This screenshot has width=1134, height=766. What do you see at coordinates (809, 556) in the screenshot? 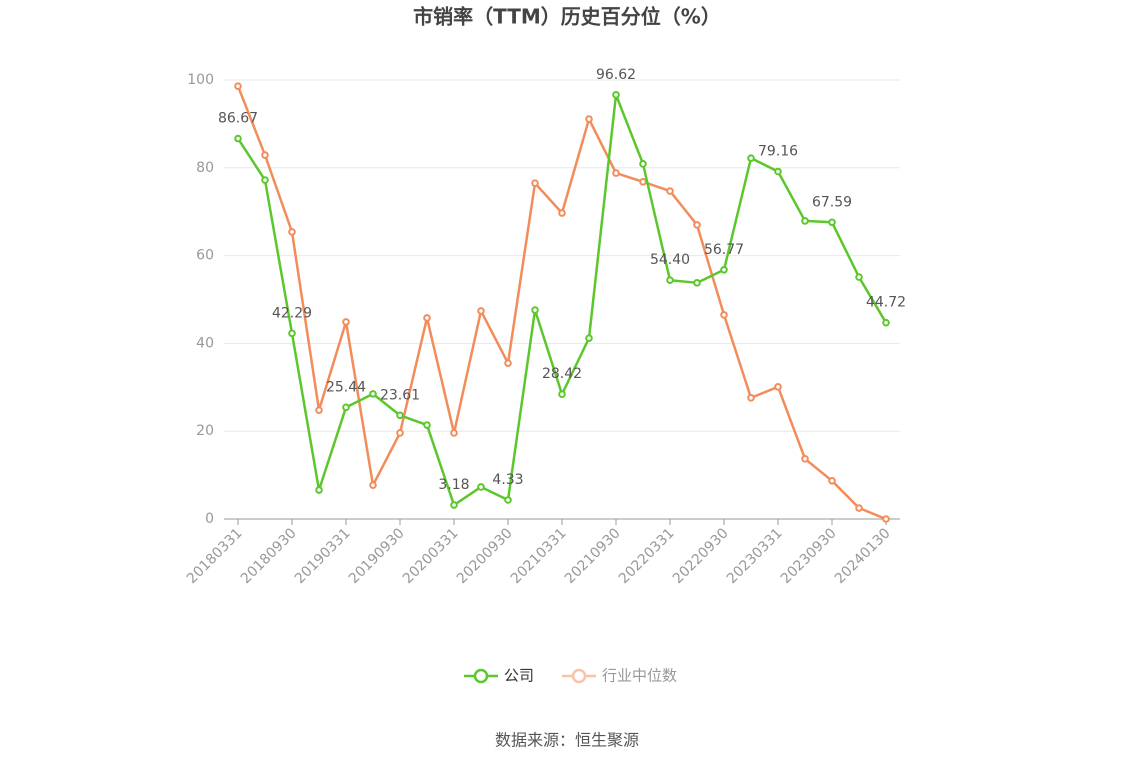
I see `x-tick-label: 20230930` at bounding box center [809, 556].